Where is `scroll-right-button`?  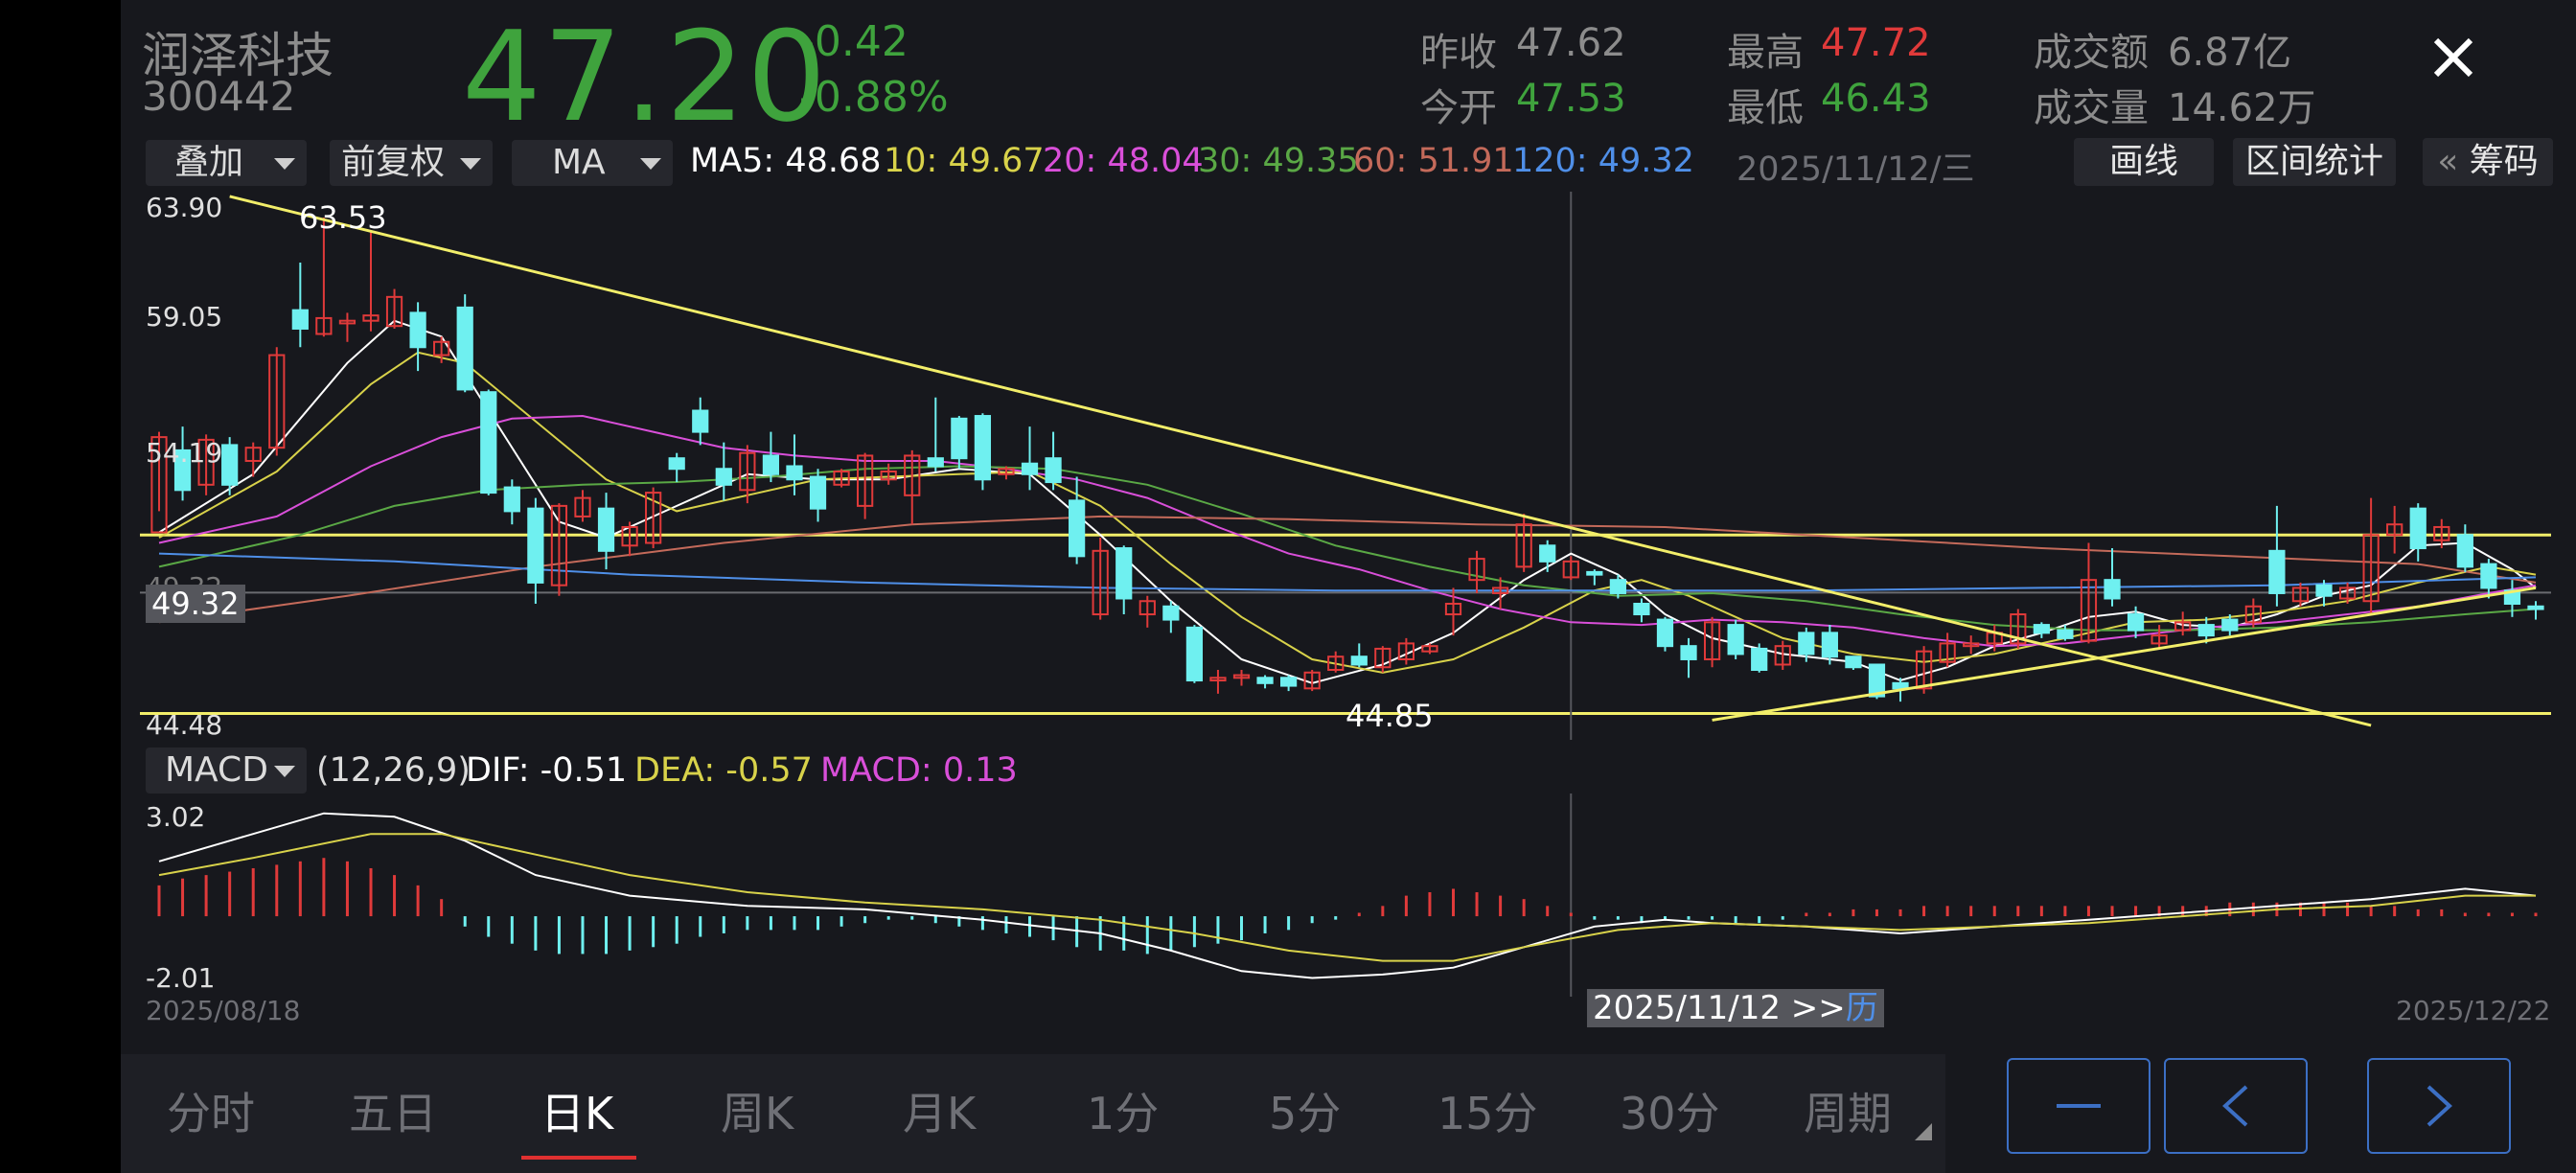 scroll-right-button is located at coordinates (2439, 1106).